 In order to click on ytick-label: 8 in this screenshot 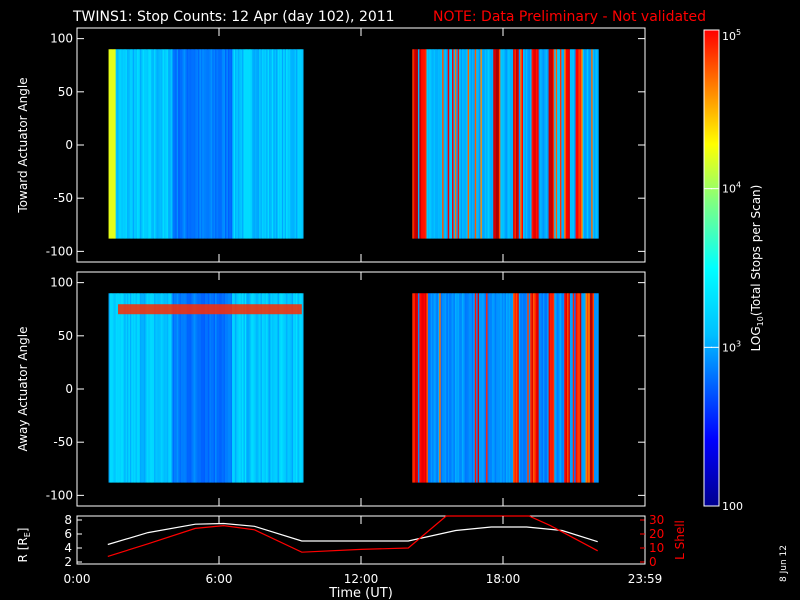, I will do `click(68, 520)`.